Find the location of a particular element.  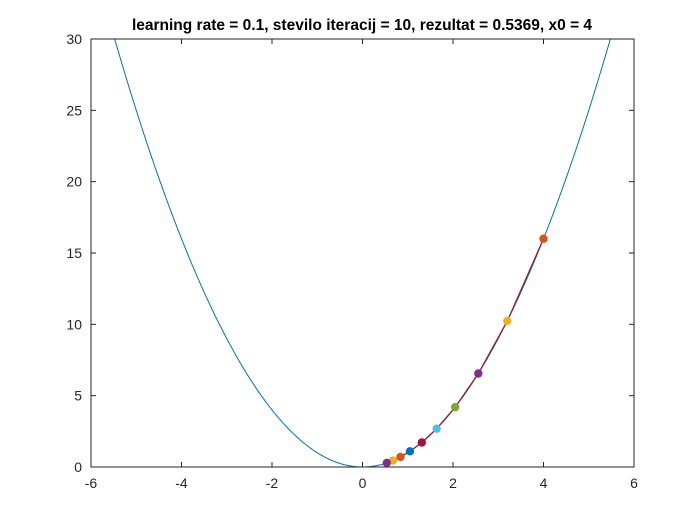

x-tick-label: 6 is located at coordinates (634, 483).